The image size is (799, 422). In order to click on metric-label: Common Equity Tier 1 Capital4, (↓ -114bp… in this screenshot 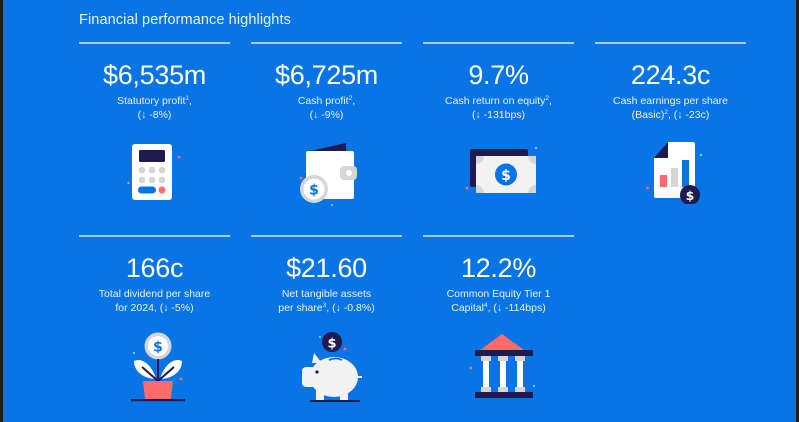, I will do `click(498, 301)`.